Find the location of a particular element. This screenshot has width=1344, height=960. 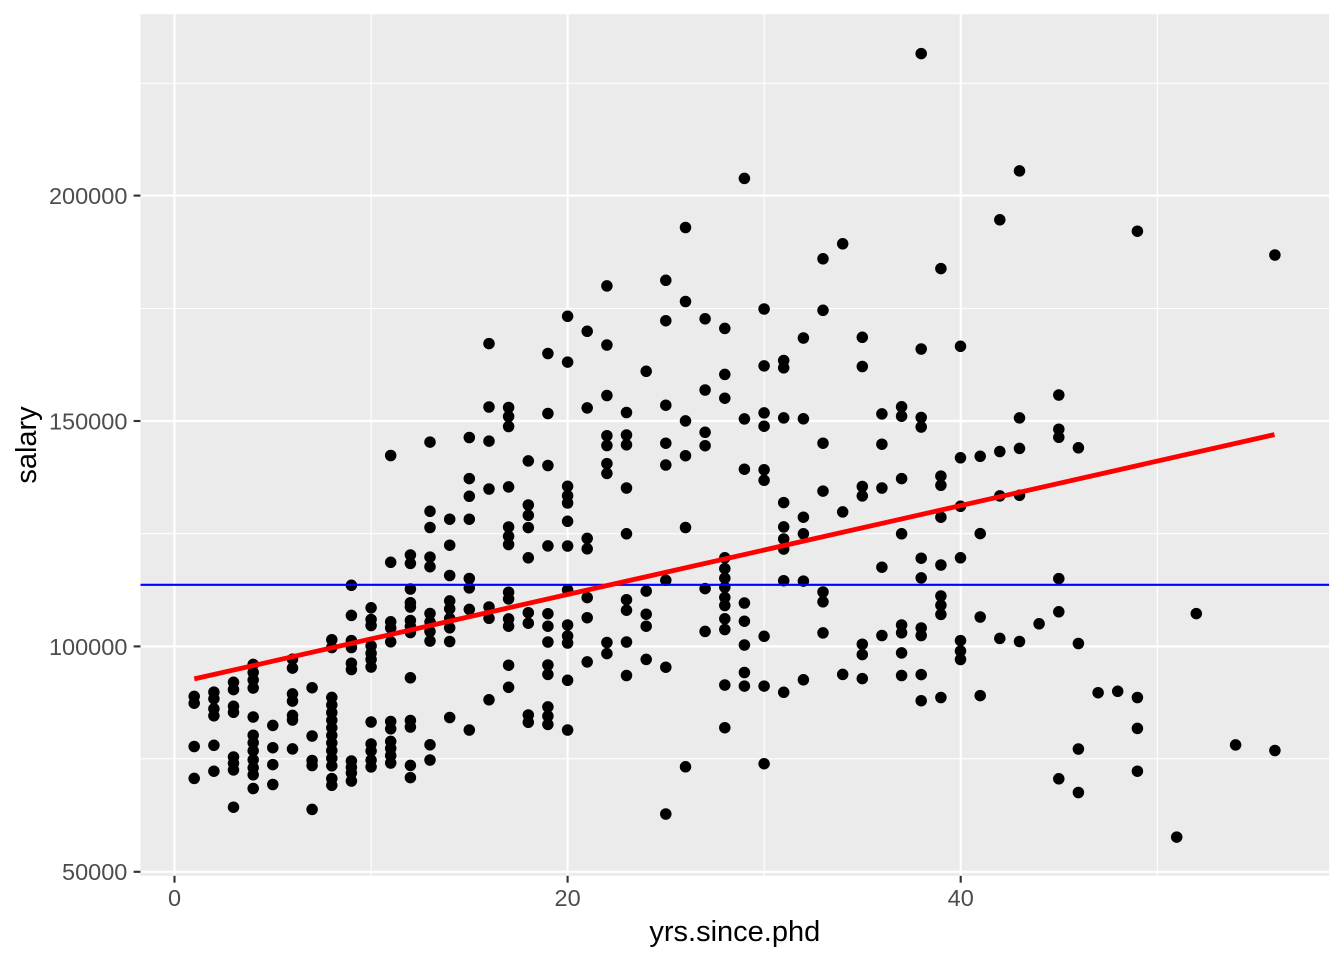

svg-text: 50000 is located at coordinates (94, 872).